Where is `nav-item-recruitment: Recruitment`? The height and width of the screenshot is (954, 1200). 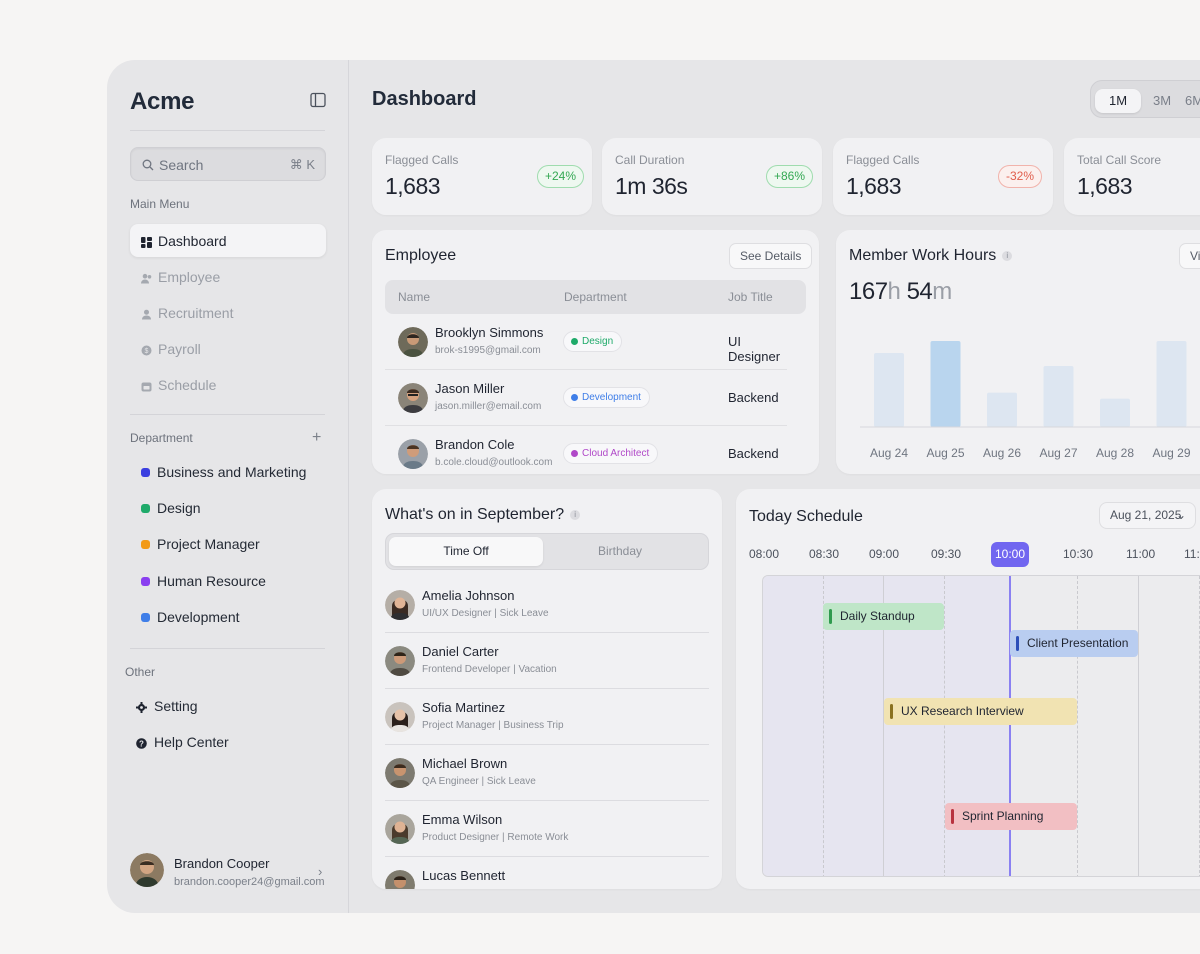 nav-item-recruitment: Recruitment is located at coordinates (228, 312).